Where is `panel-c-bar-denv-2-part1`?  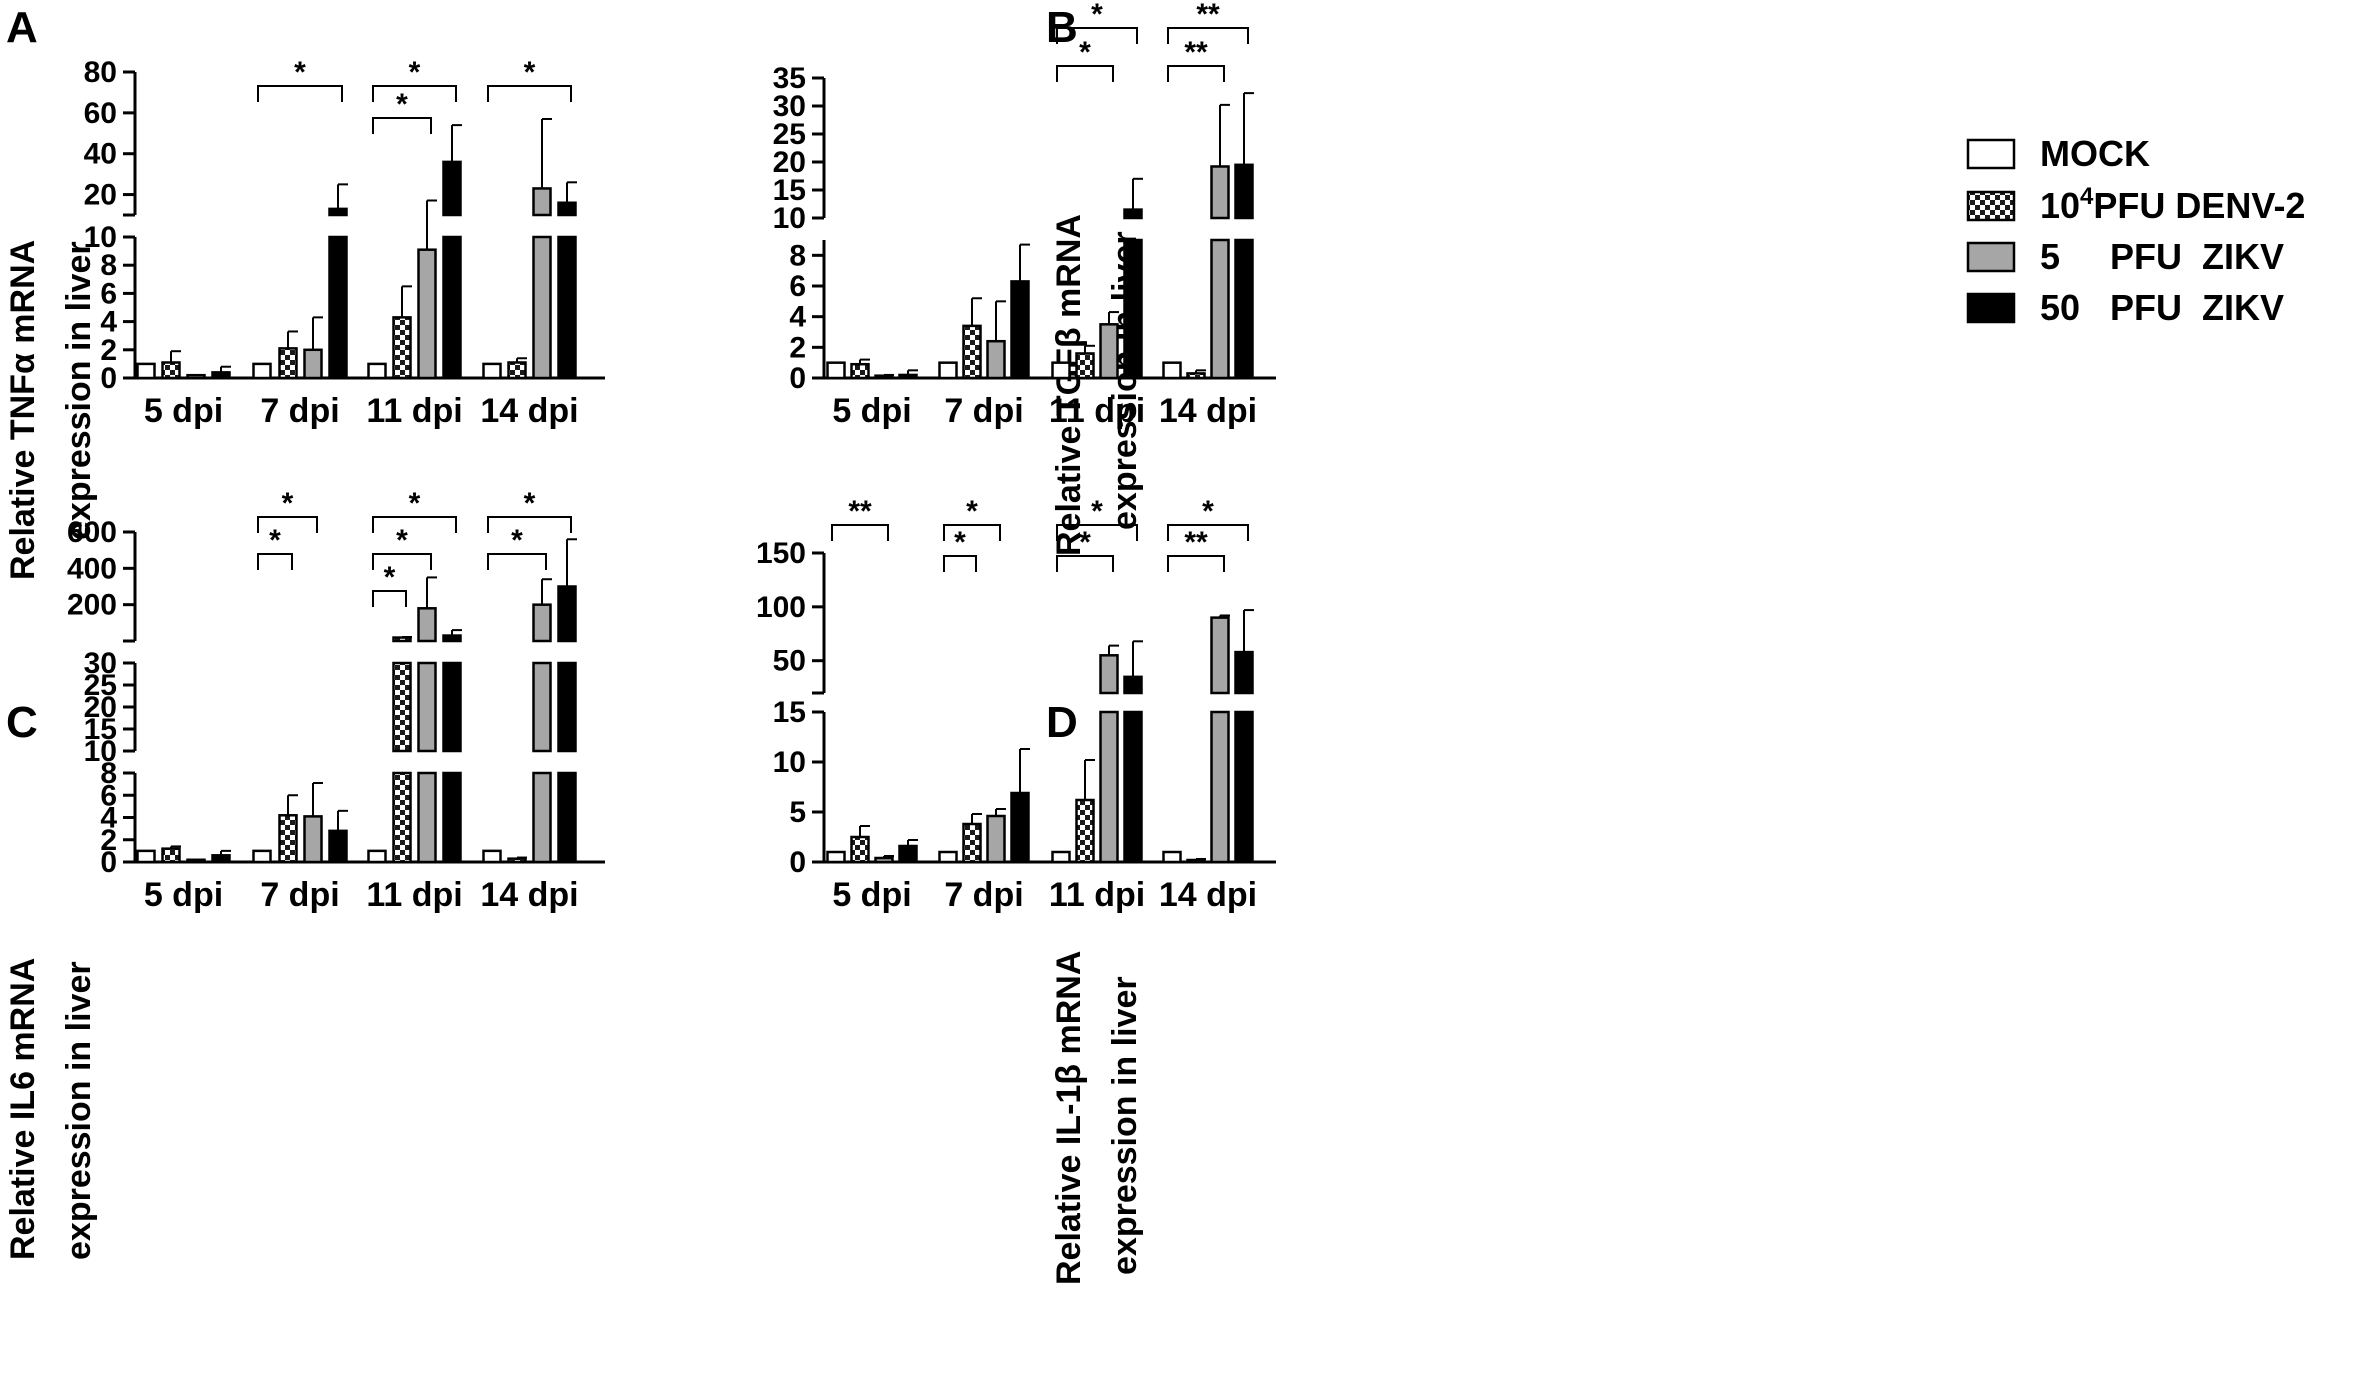 panel-c-bar-denv-2-part1 is located at coordinates (402, 707).